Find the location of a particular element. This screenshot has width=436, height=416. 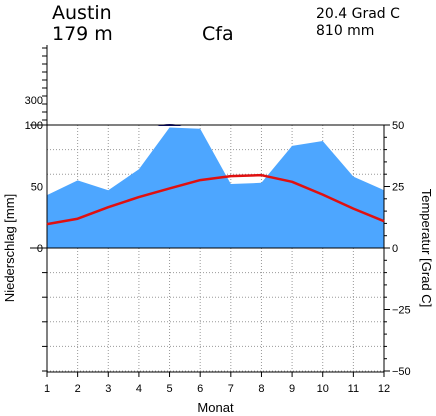

x-axis-title: Monat is located at coordinates (215, 407).